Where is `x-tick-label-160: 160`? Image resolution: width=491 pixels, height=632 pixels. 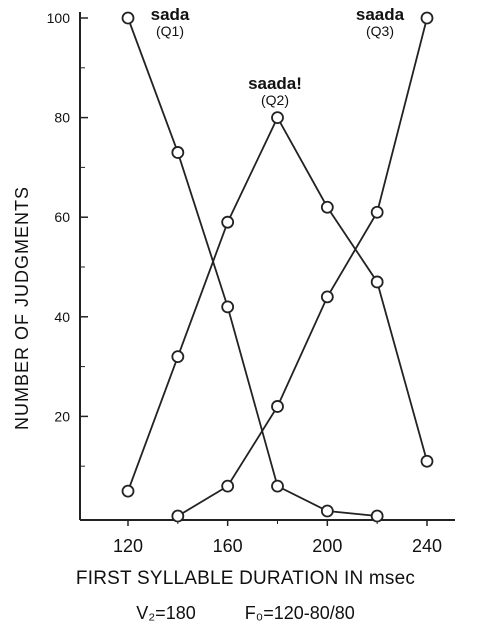
x-tick-label-160: 160 is located at coordinates (228, 546).